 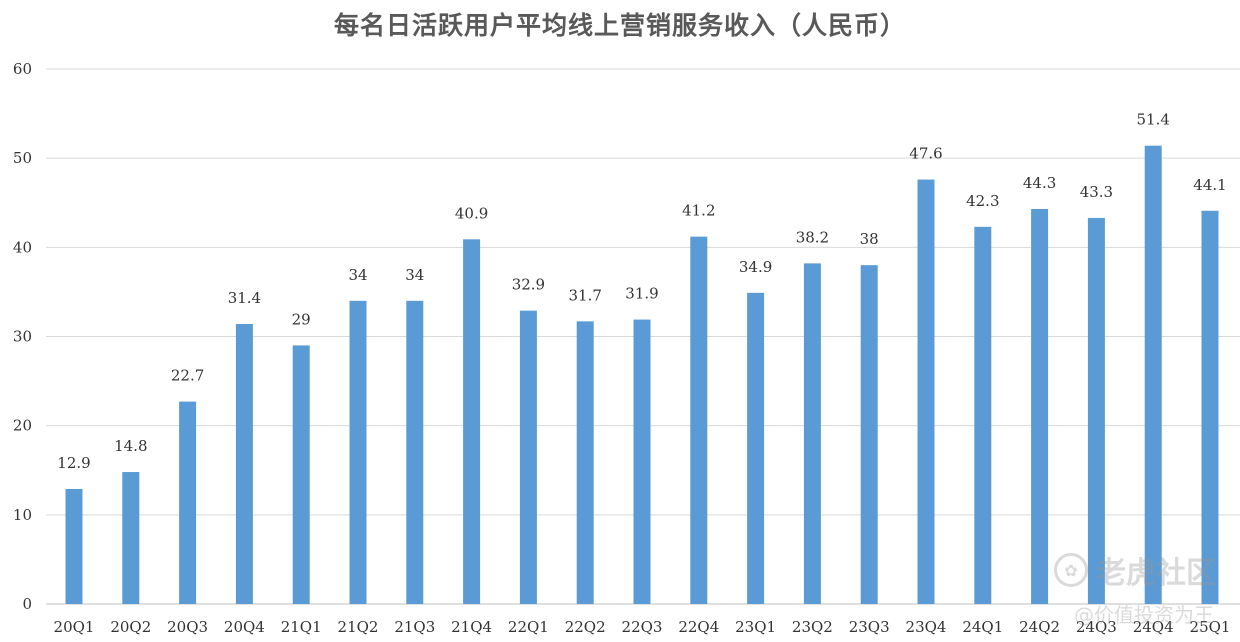 I want to click on x-category-label: 22Q4, so click(x=698, y=627).